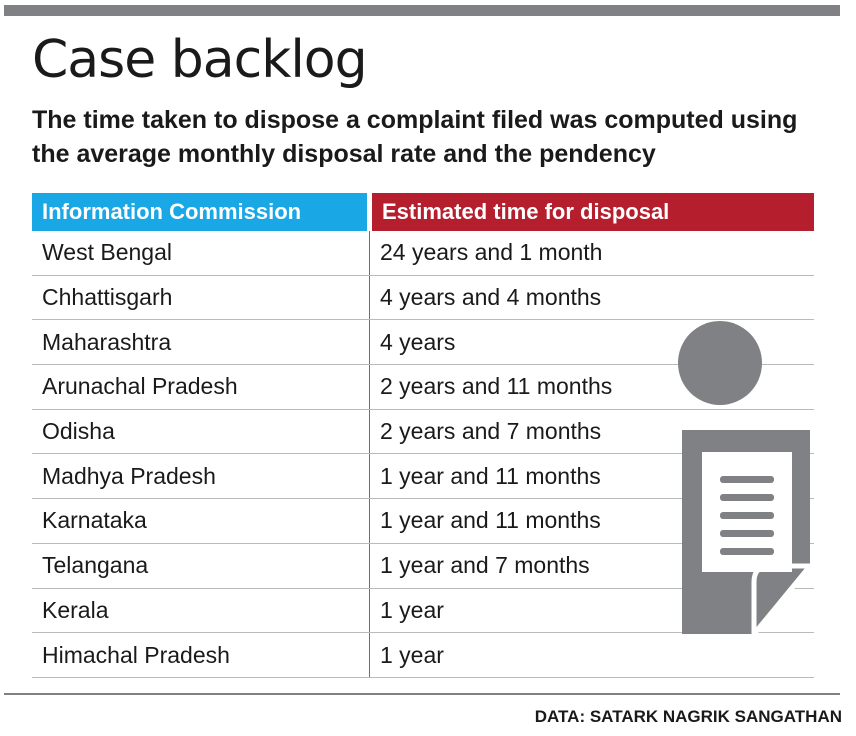 Image resolution: width=856 pixels, height=736 pixels. Describe the element at coordinates (720, 363) in the screenshot. I see `person-head-icon` at that location.